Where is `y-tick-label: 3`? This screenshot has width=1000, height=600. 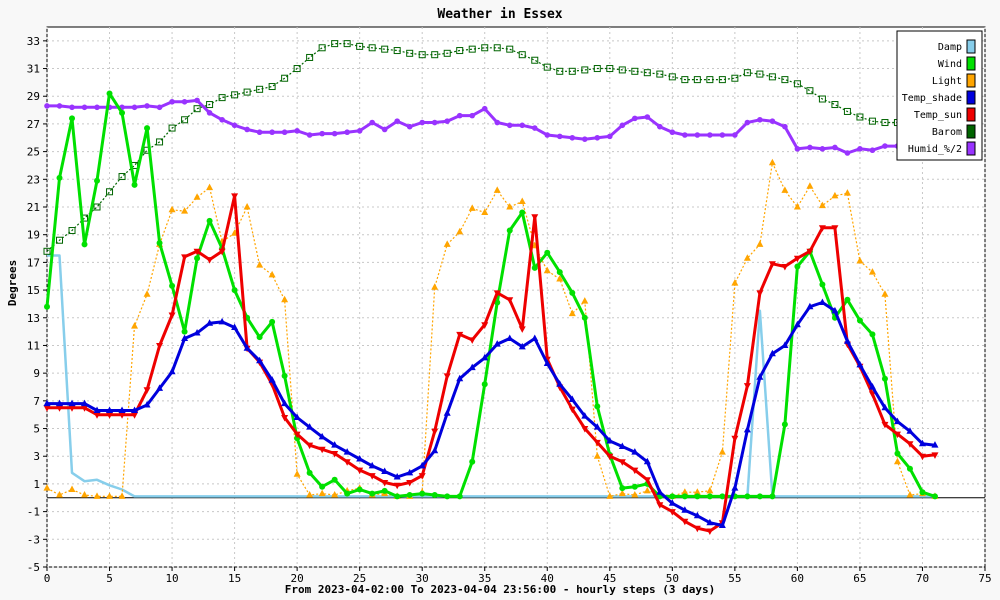
y-tick-label: 3 is located at coordinates (36, 456).